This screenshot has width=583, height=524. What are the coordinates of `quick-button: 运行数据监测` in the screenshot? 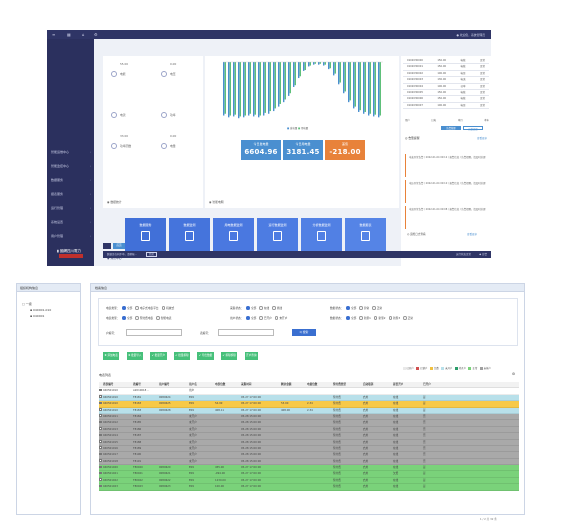 It's located at (277, 236).